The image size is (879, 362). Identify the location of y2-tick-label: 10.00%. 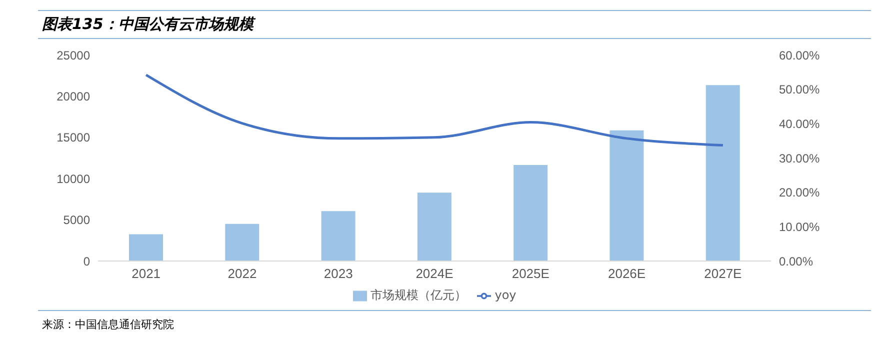
(799, 227).